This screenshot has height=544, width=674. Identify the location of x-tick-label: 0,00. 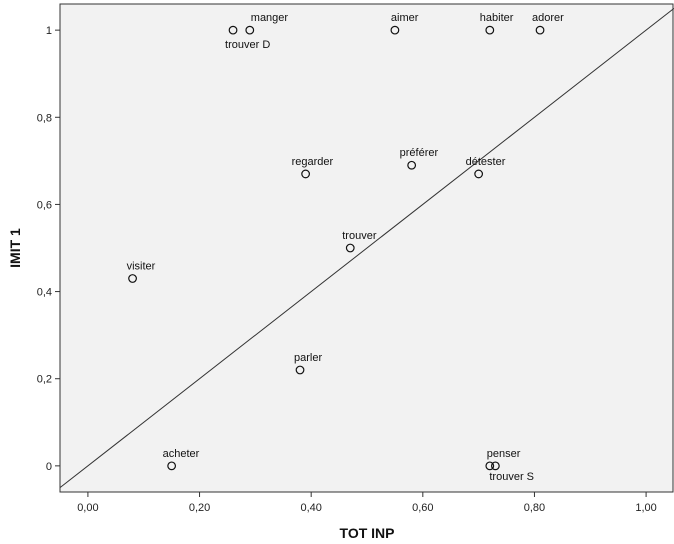
(87, 508).